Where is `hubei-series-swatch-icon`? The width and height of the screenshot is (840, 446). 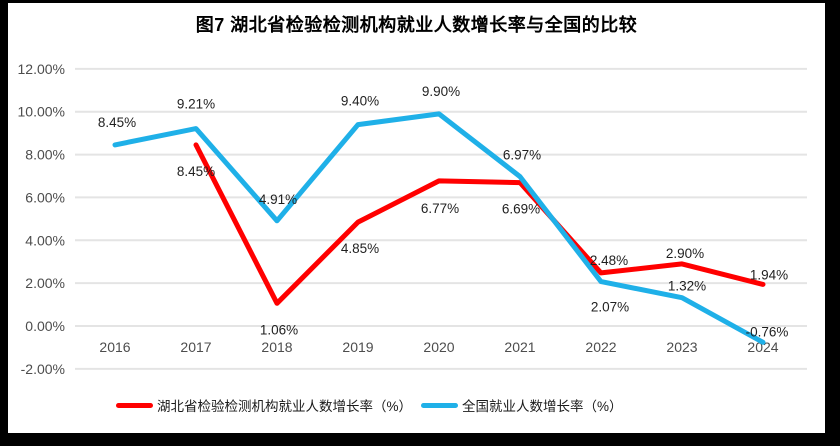
hubei-series-swatch-icon is located at coordinates (134, 405).